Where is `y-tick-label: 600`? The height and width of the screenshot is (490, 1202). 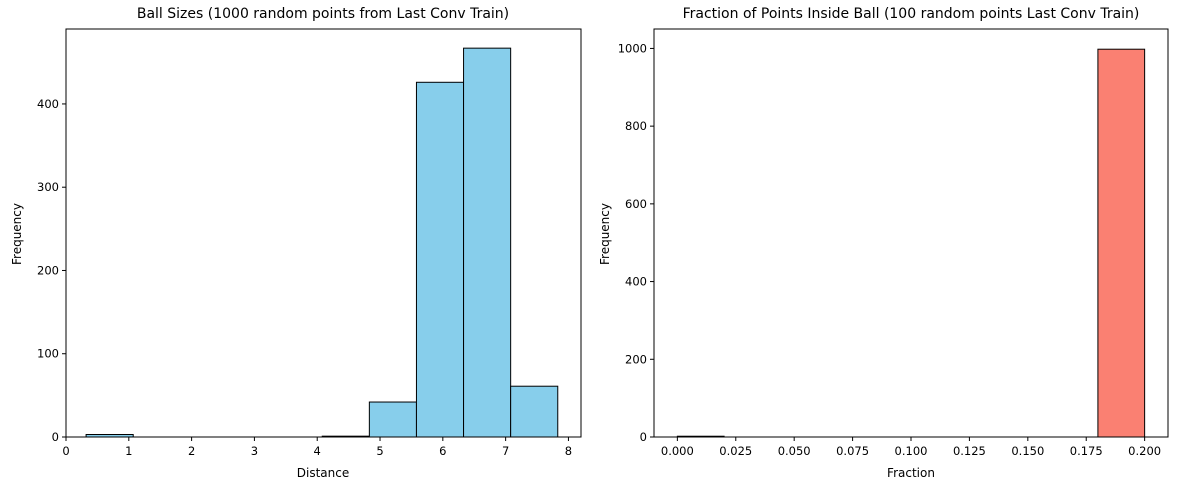 y-tick-label: 600 is located at coordinates (636, 204).